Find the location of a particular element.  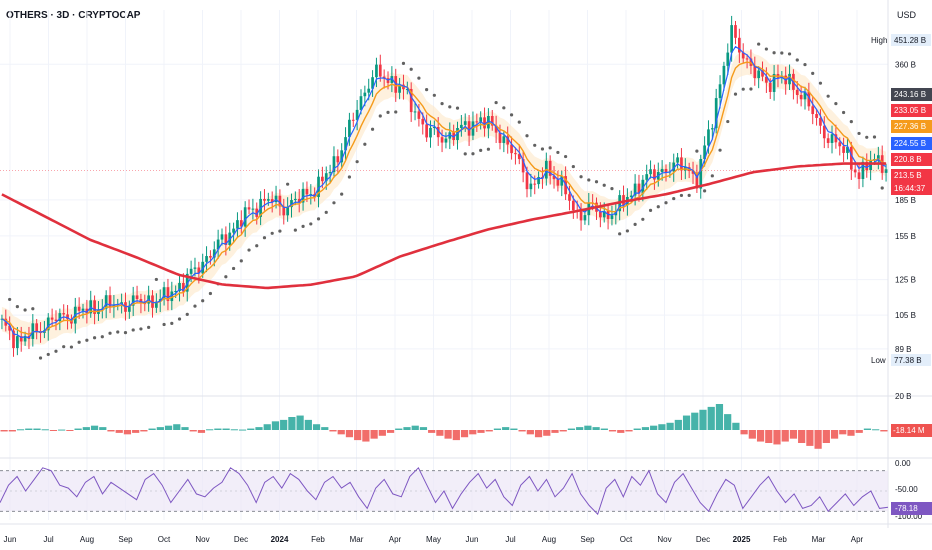

macd-pane is located at coordinates (444, 426).